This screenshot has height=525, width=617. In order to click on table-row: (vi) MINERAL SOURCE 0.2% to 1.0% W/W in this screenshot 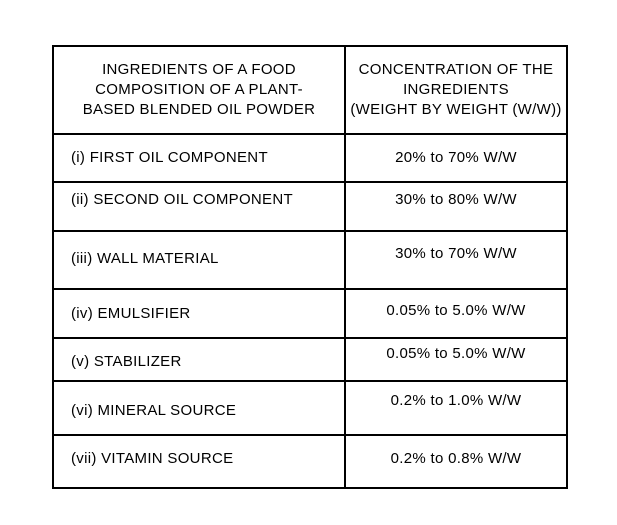, I will do `click(310, 409)`.